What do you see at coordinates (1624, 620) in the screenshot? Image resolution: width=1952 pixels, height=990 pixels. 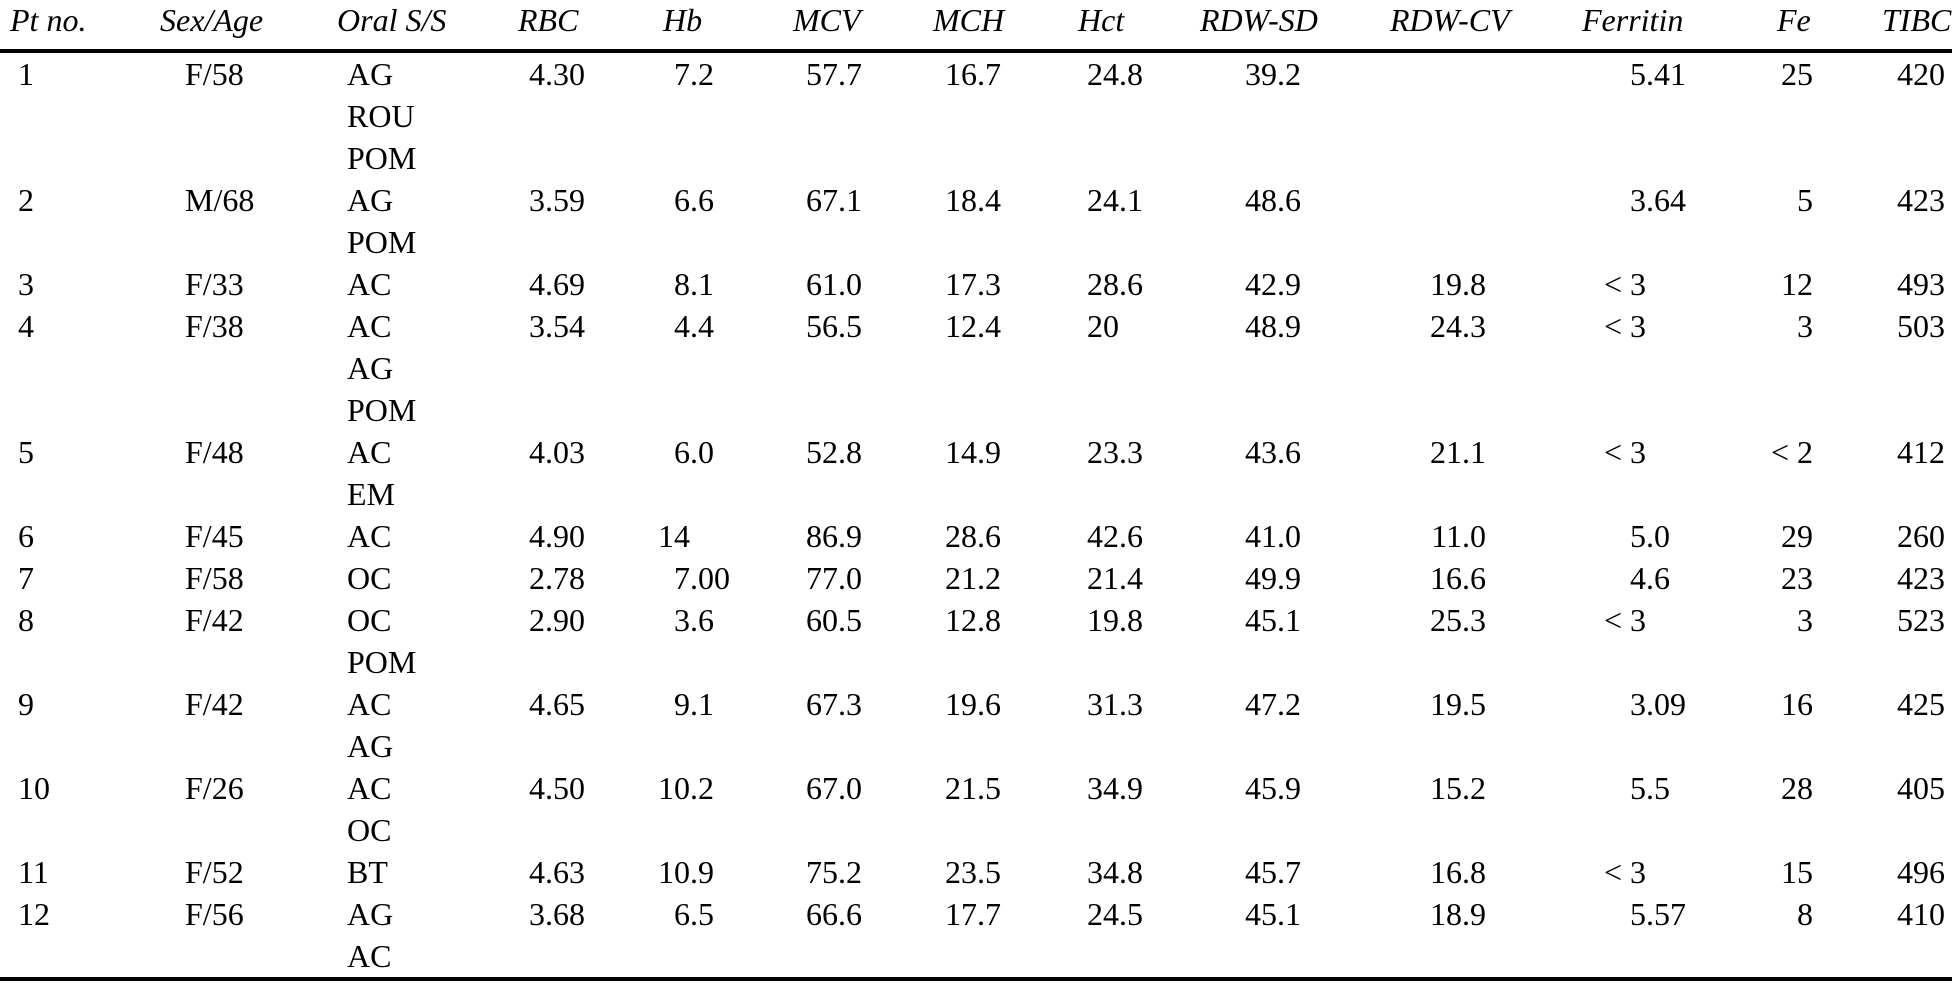 I see `integer-part: < 3` at bounding box center [1624, 620].